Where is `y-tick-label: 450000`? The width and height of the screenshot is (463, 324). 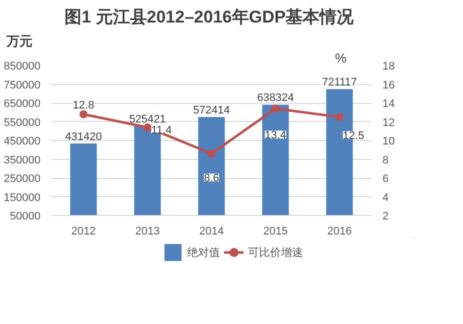 y-tick-label: 450000 is located at coordinates (22, 142).